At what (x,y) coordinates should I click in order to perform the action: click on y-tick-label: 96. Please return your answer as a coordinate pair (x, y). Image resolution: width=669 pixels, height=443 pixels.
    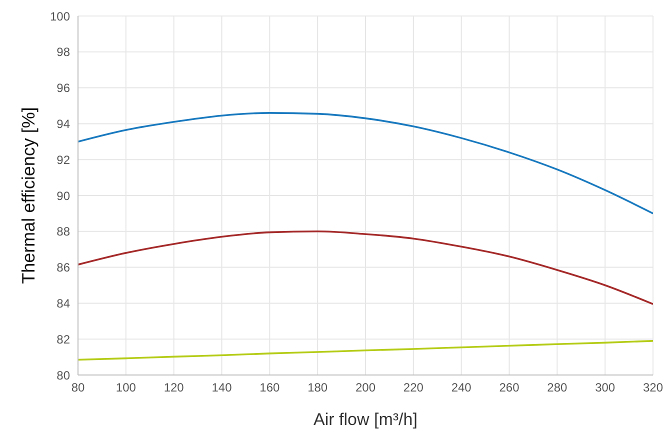
    Looking at the image, I should click on (63, 88).